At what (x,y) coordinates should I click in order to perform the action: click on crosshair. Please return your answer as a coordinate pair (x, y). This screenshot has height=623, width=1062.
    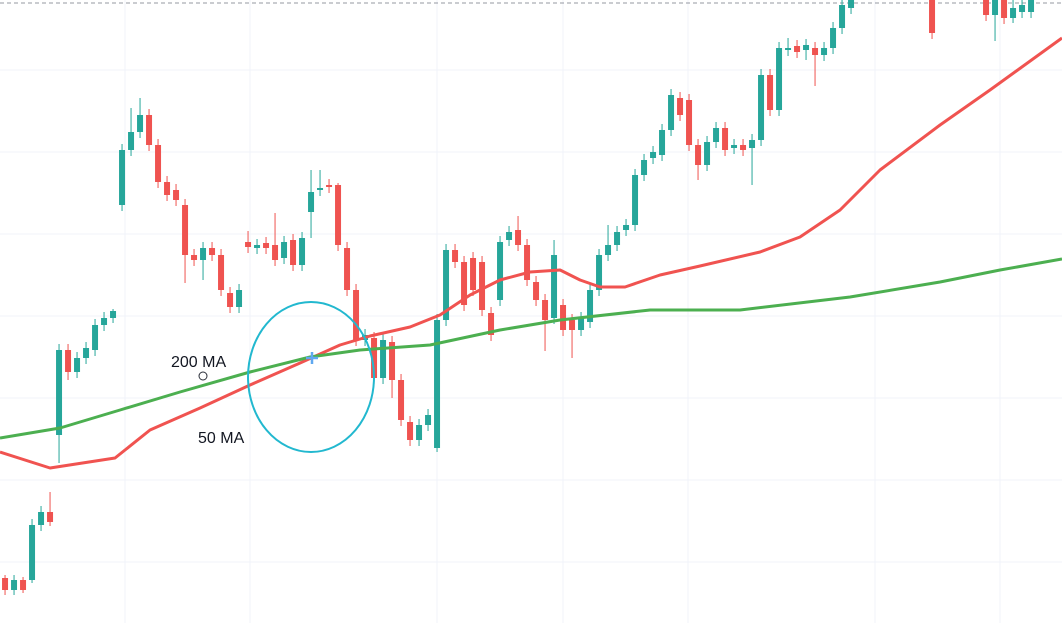
    Looking at the image, I should click on (312, 358).